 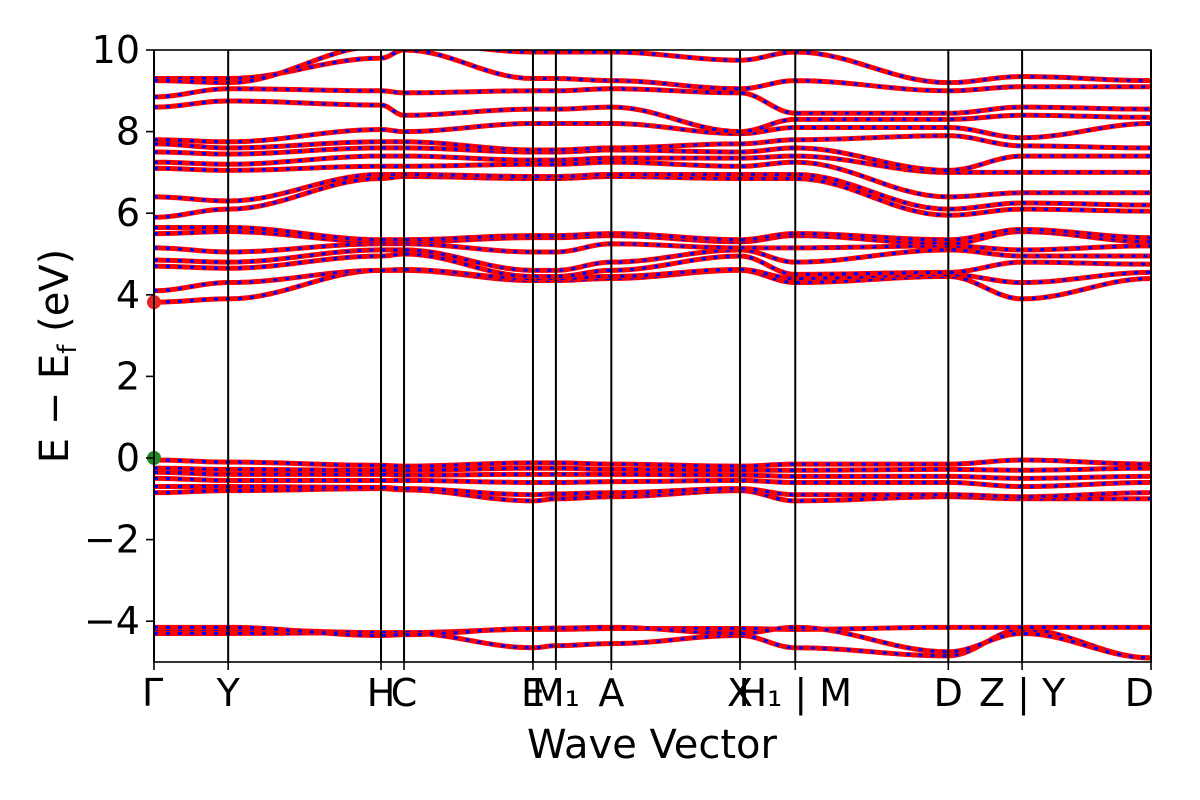 What do you see at coordinates (55, 409) in the screenshot?
I see `y-axis-label-main: E − E` at bounding box center [55, 409].